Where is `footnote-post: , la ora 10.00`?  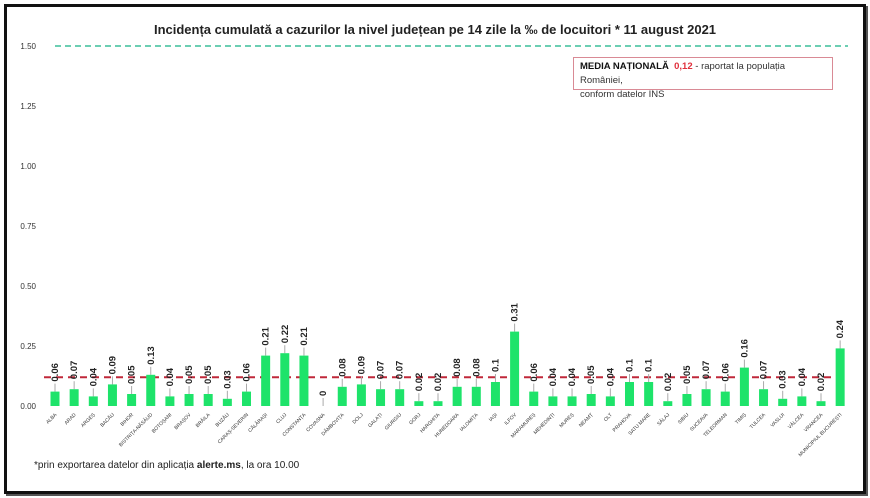
footnote-post: , la ora 10.00 is located at coordinates (270, 465).